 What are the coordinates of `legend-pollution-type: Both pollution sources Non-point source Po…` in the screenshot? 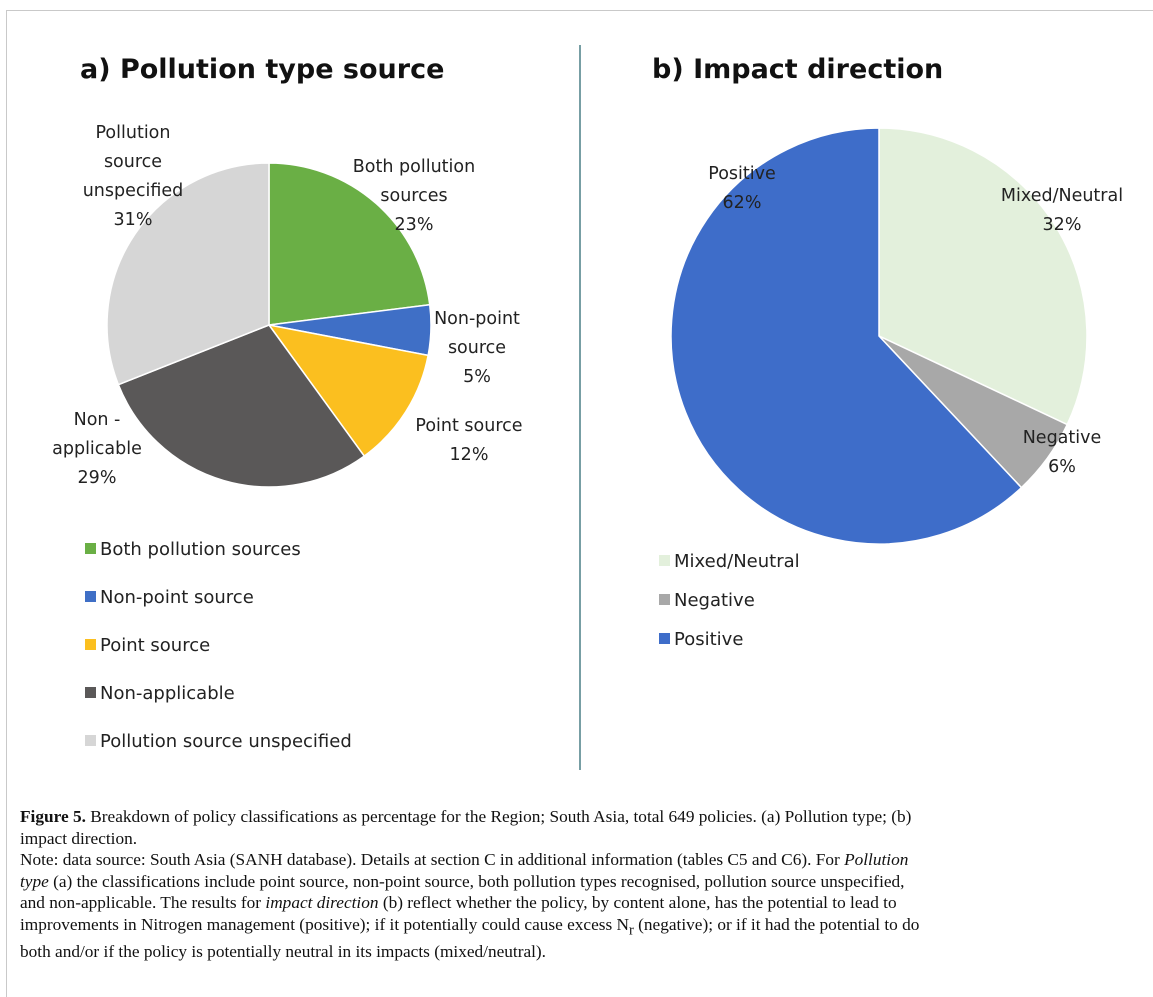 It's located at (218, 645).